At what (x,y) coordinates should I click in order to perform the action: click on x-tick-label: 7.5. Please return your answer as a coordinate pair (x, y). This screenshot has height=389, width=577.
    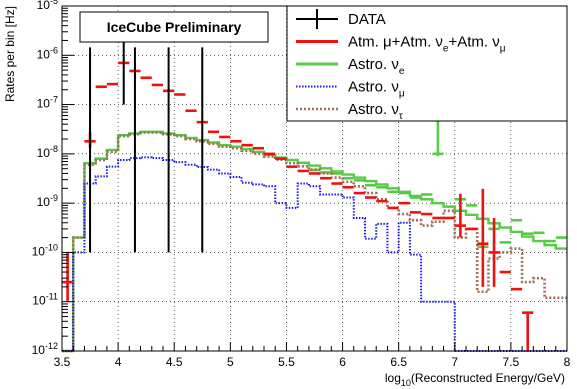
    Looking at the image, I should click on (511, 362).